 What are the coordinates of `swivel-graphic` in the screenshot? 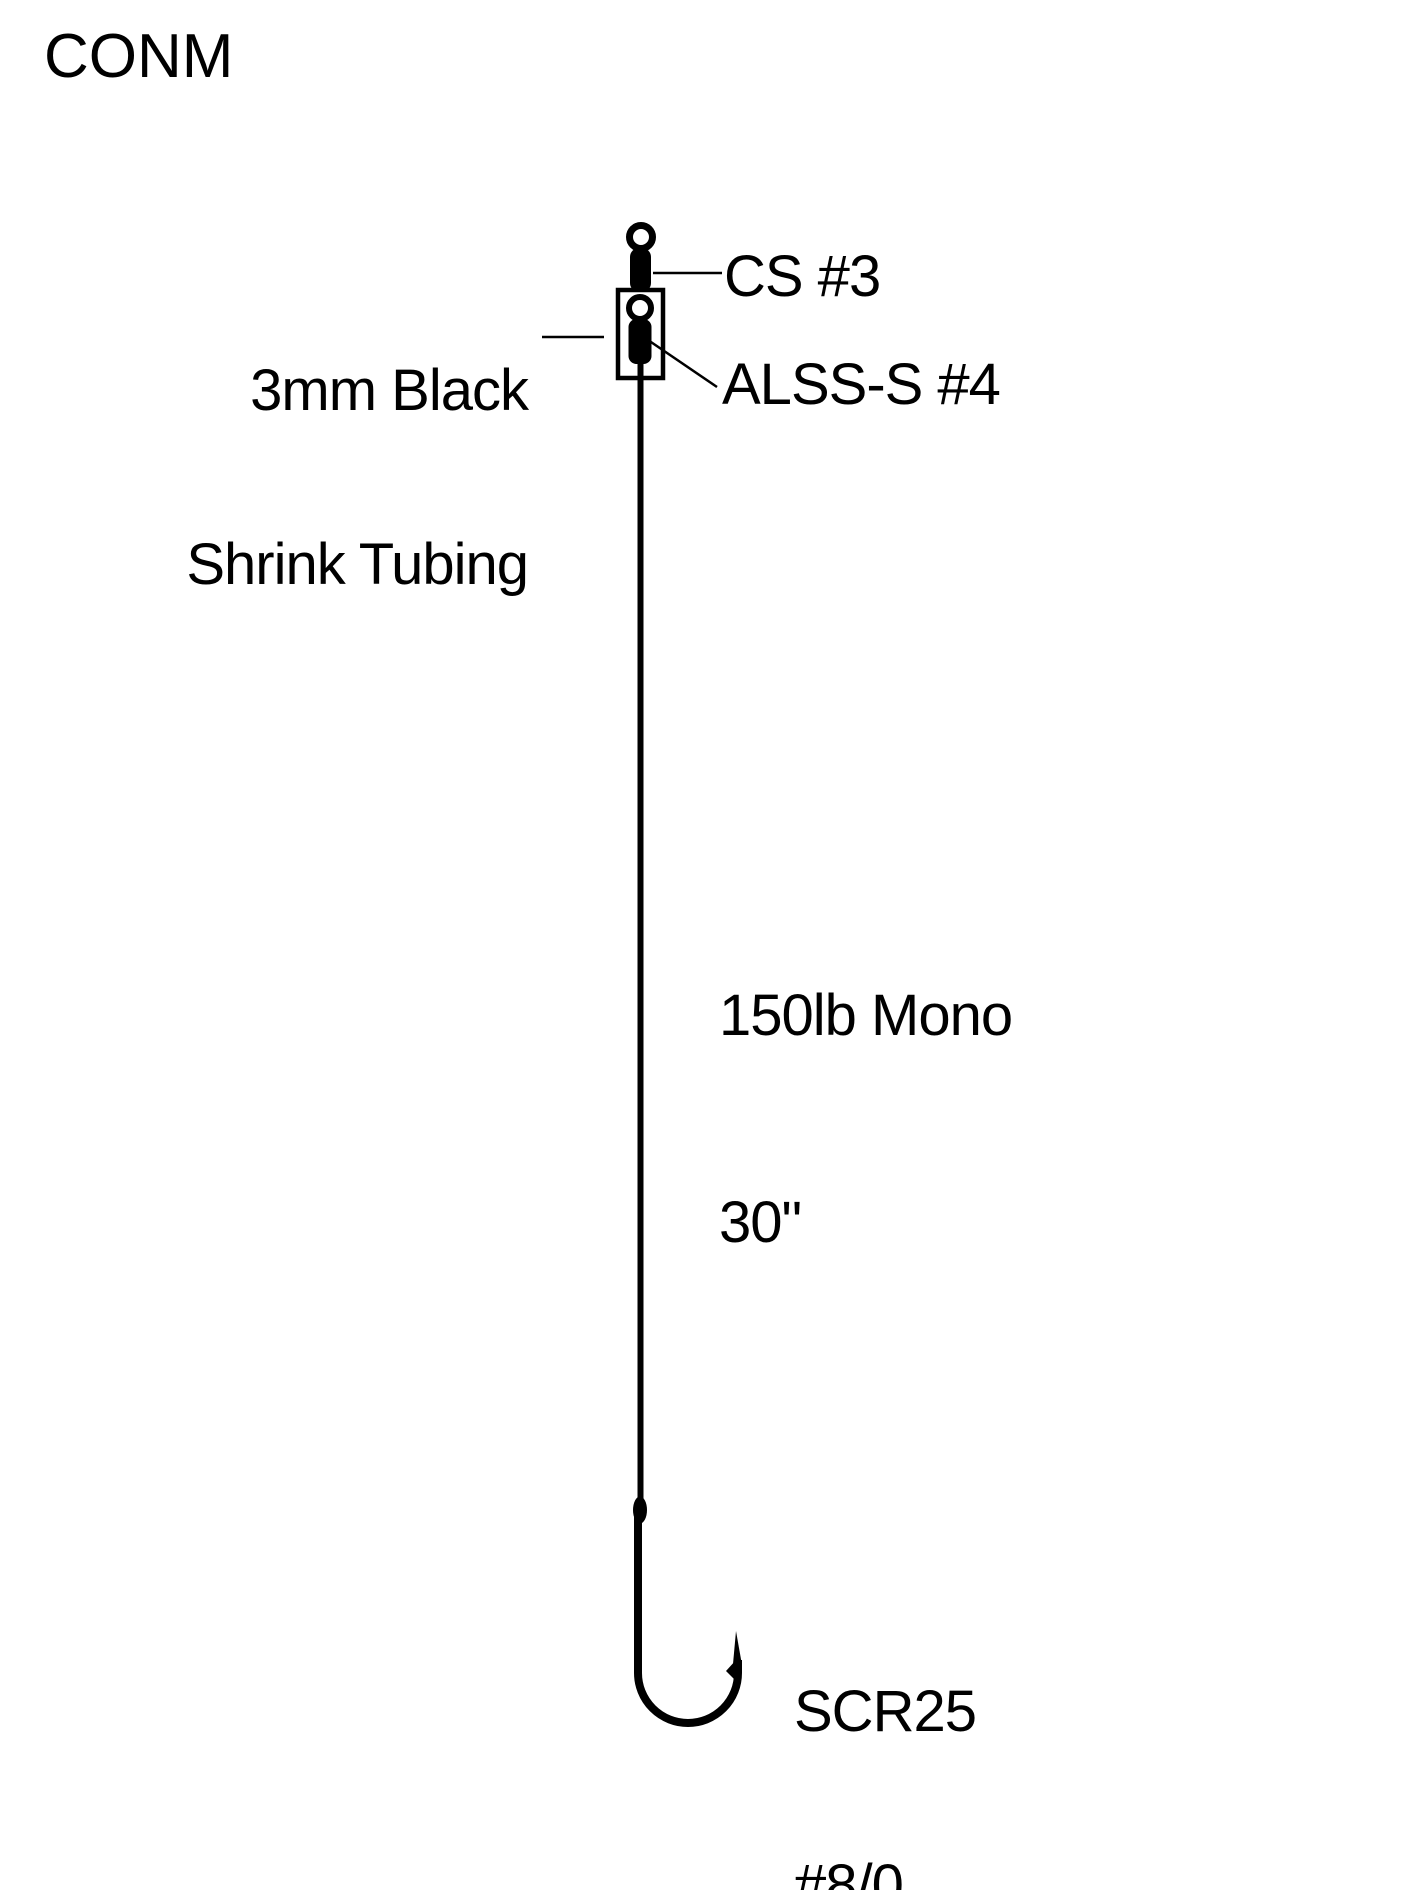 It's located at (640, 329).